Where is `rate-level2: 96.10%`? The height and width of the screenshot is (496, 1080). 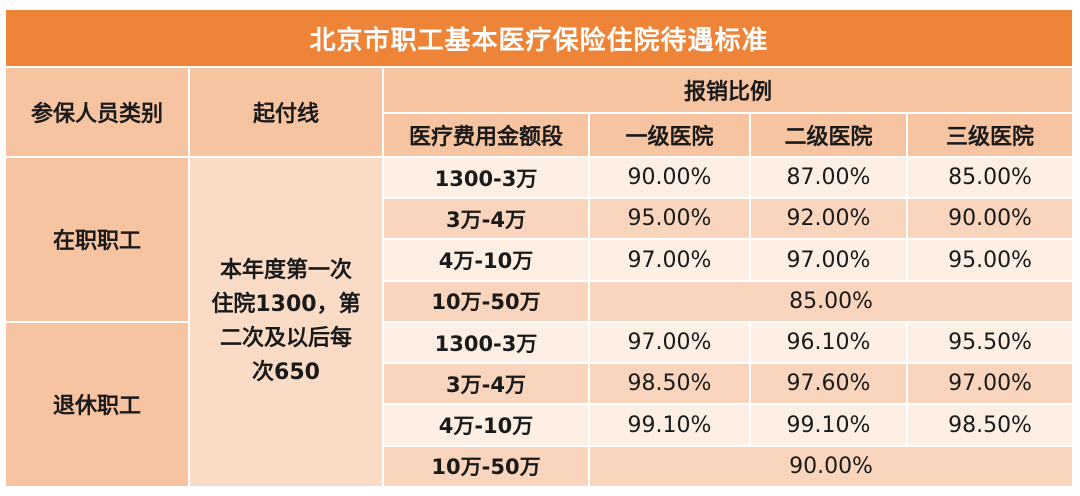
rate-level2: 96.10% is located at coordinates (828, 342).